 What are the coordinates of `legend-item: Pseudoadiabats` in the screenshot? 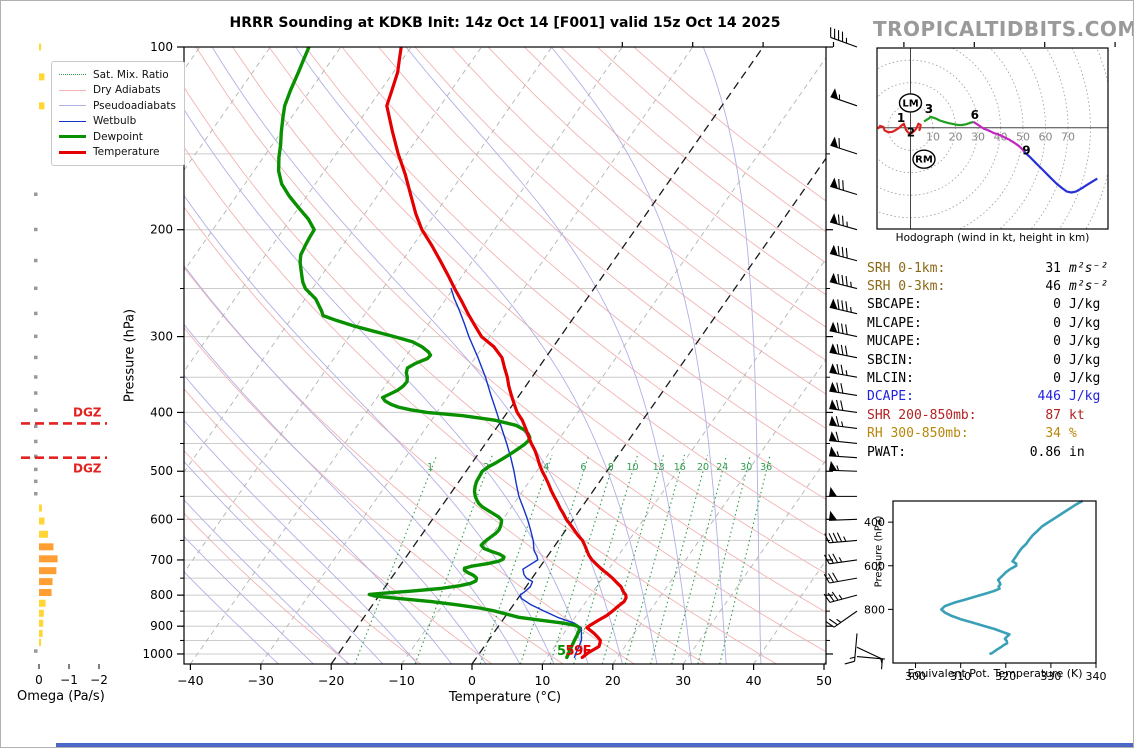 It's located at (118, 106).